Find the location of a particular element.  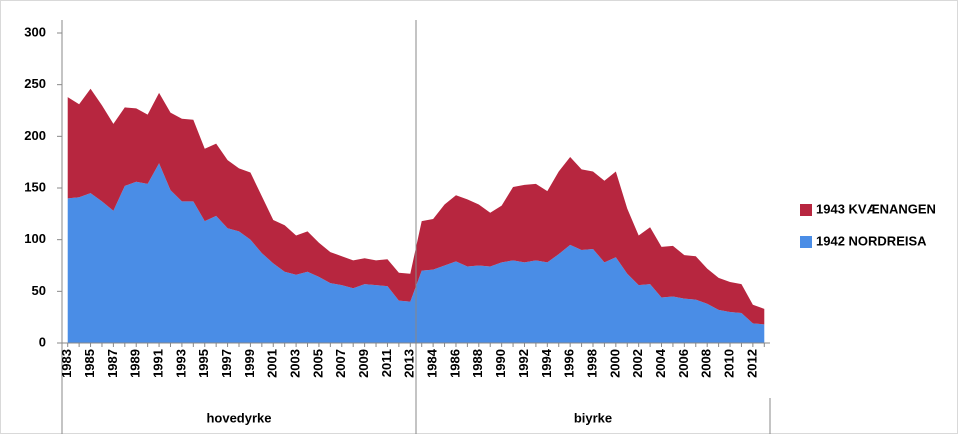

x-tick-label: 1983 is located at coordinates (66, 363).